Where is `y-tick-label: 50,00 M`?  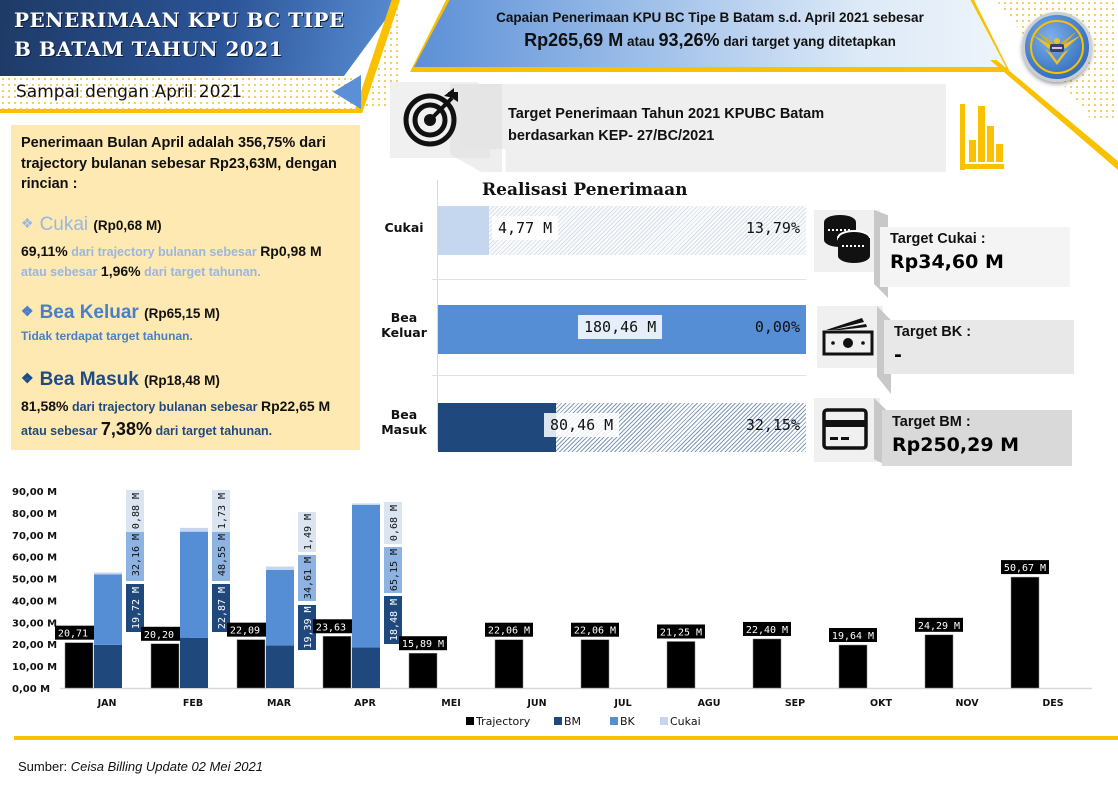
y-tick-label: 50,00 M is located at coordinates (34, 580).